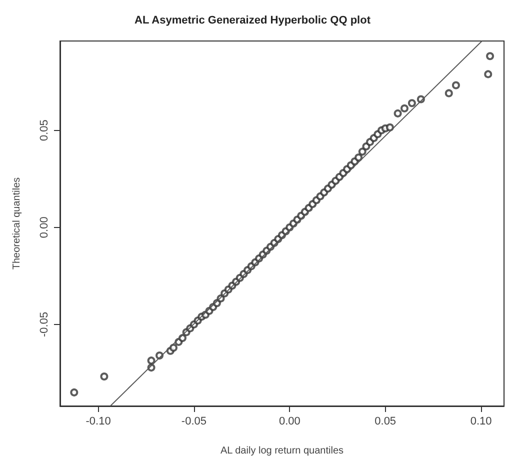 This screenshot has width=505, height=467. What do you see at coordinates (252, 20) in the screenshot?
I see `chart-title: AL Asymetric Generaized Hyperbolic QQ plot` at bounding box center [252, 20].